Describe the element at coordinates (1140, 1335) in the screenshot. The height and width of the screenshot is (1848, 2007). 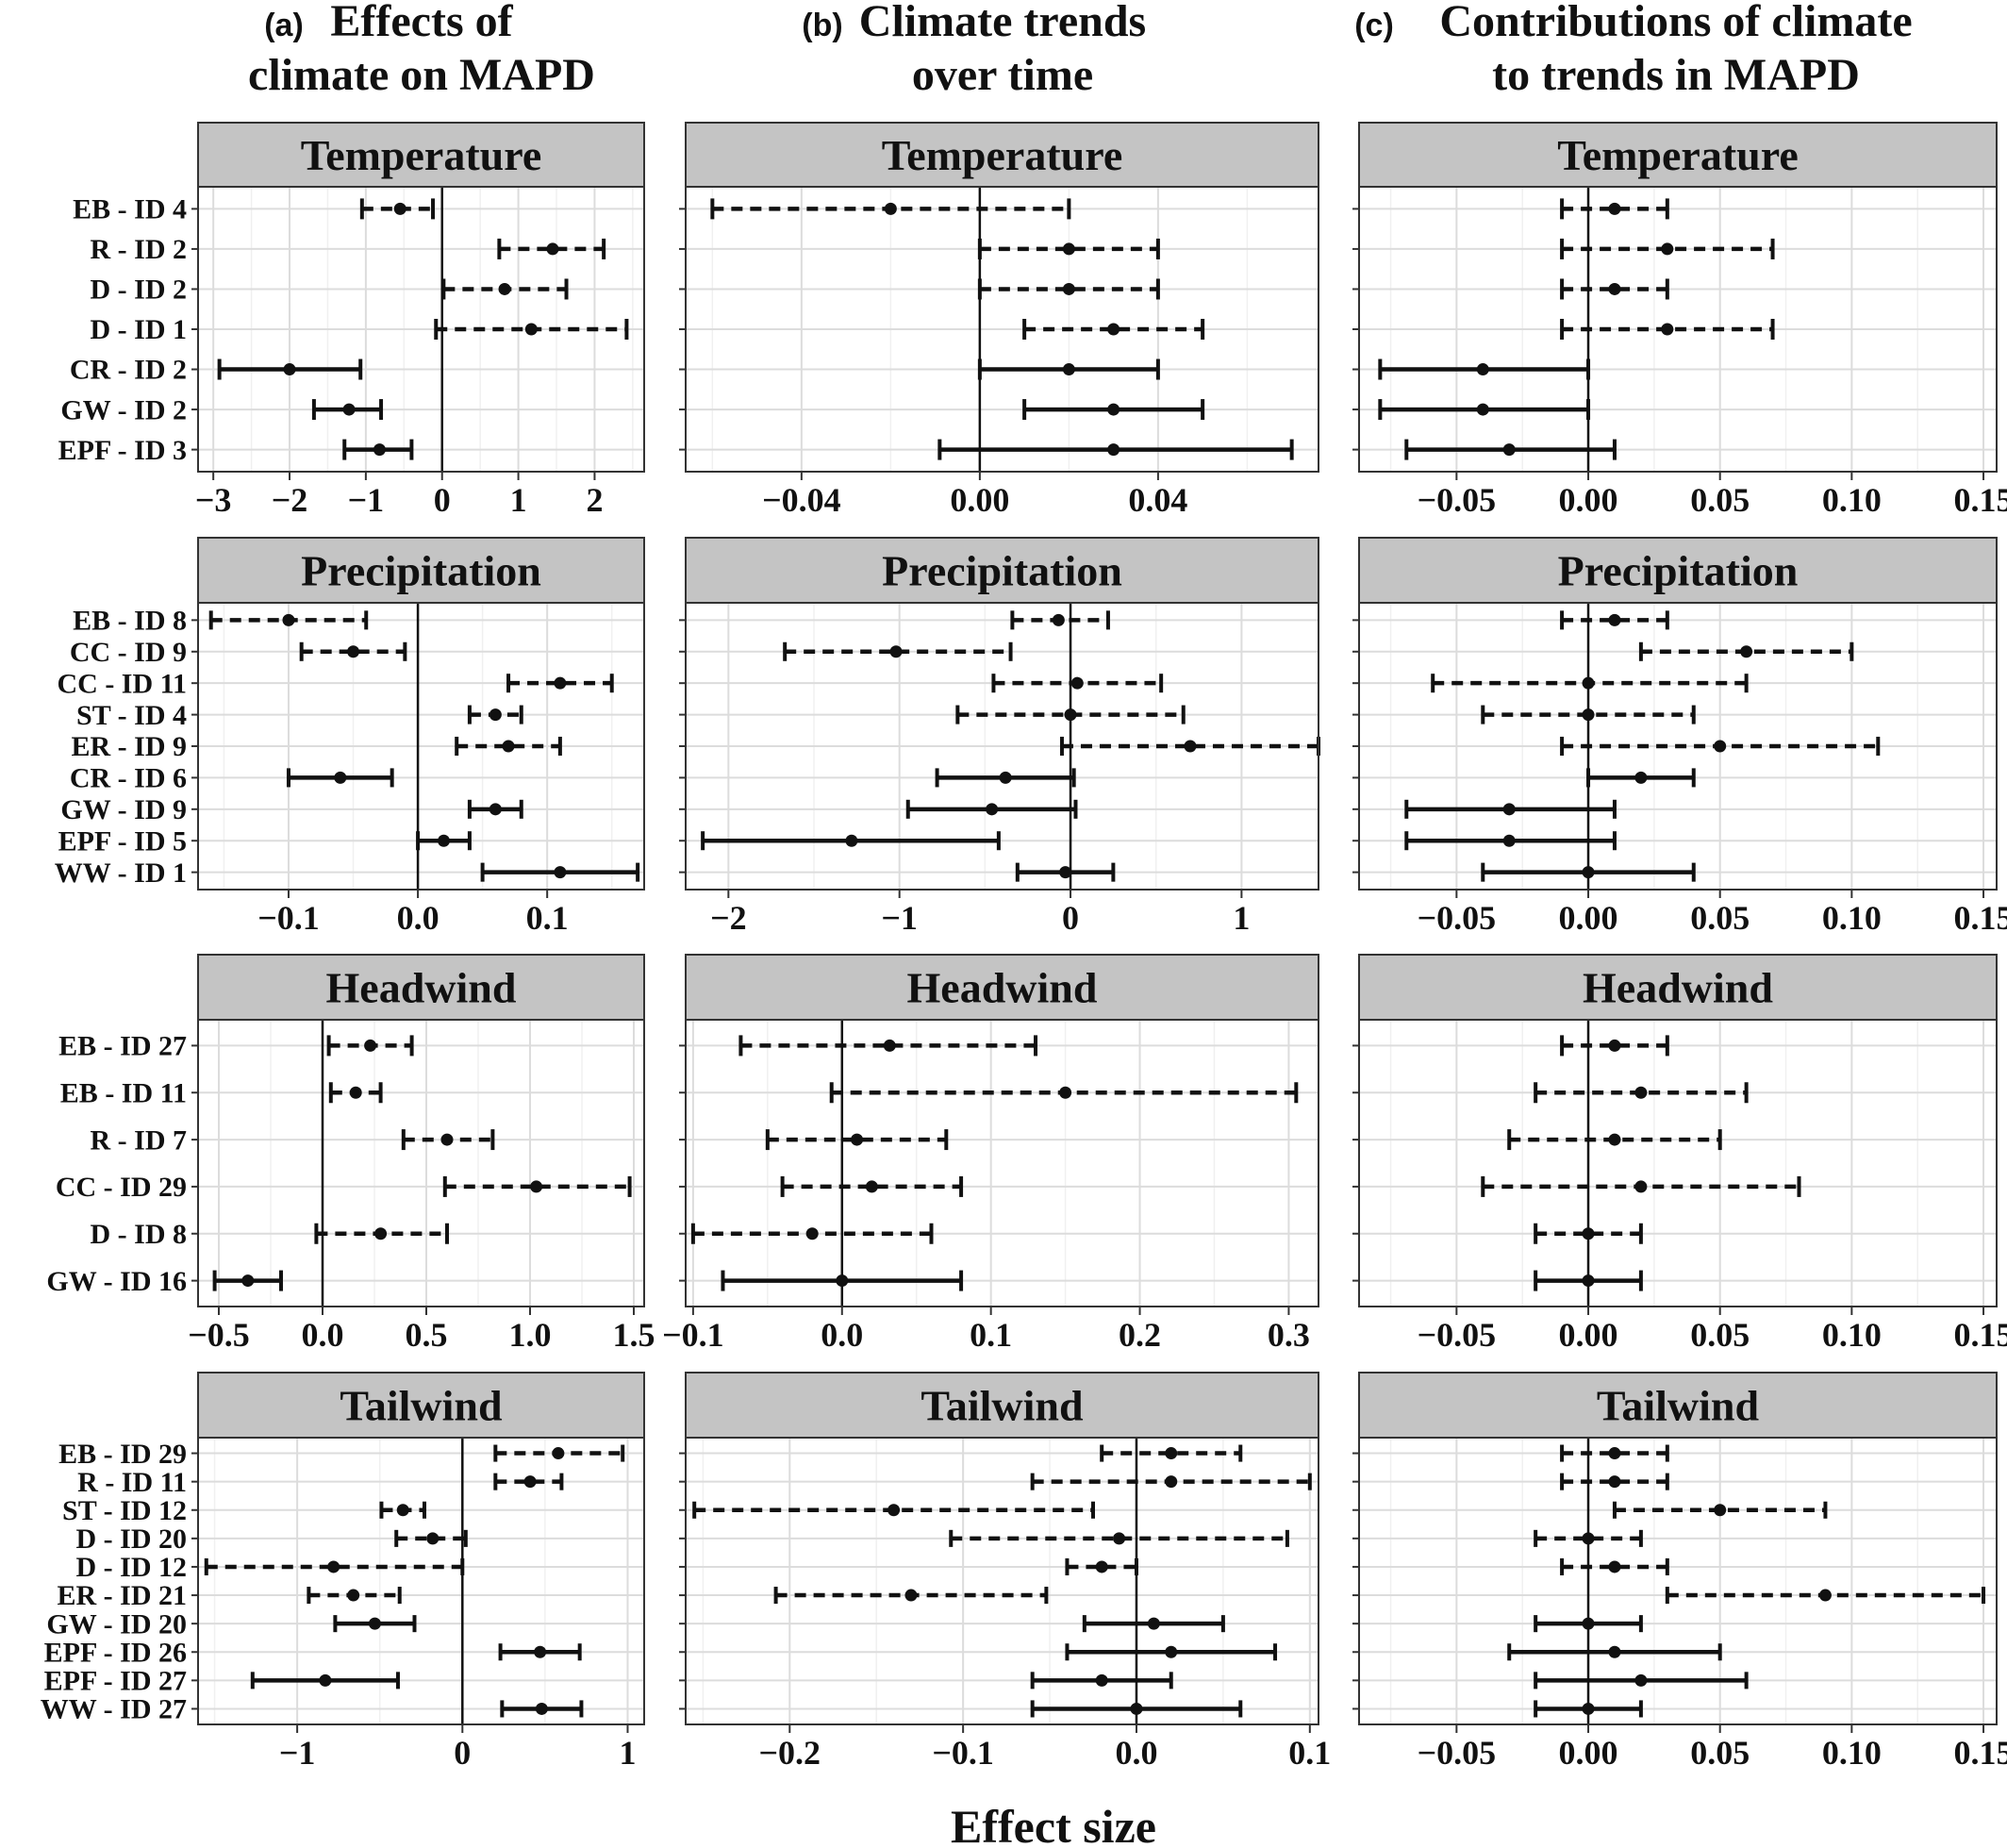
I see `x-tick-label: 0.2` at that location.